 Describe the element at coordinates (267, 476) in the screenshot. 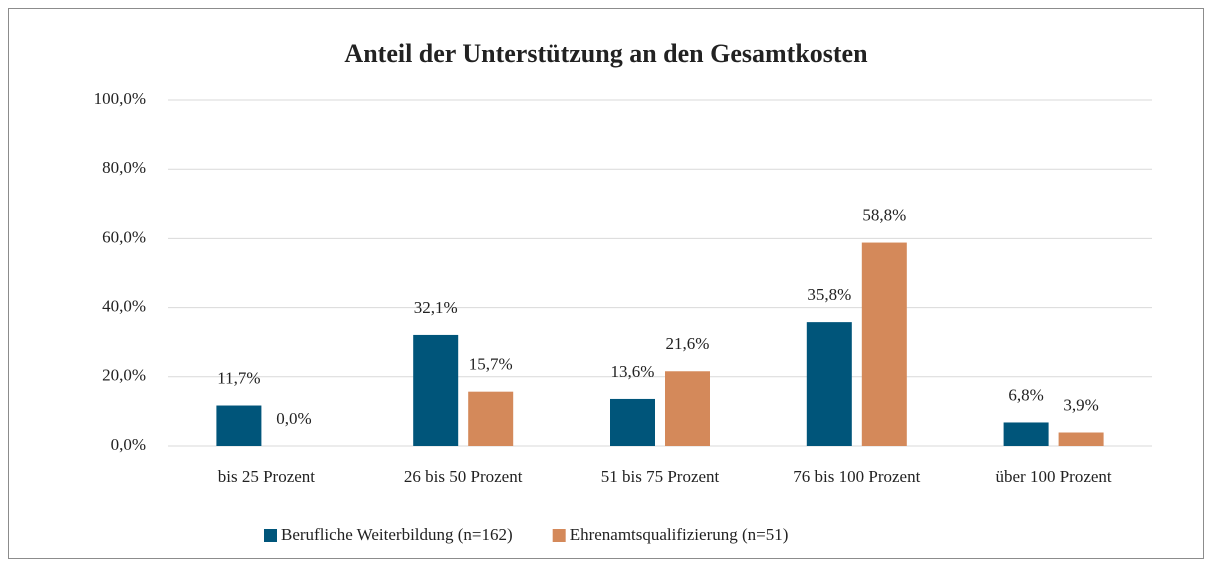

I see `x-tick-label: bis 25 Prozent` at that location.